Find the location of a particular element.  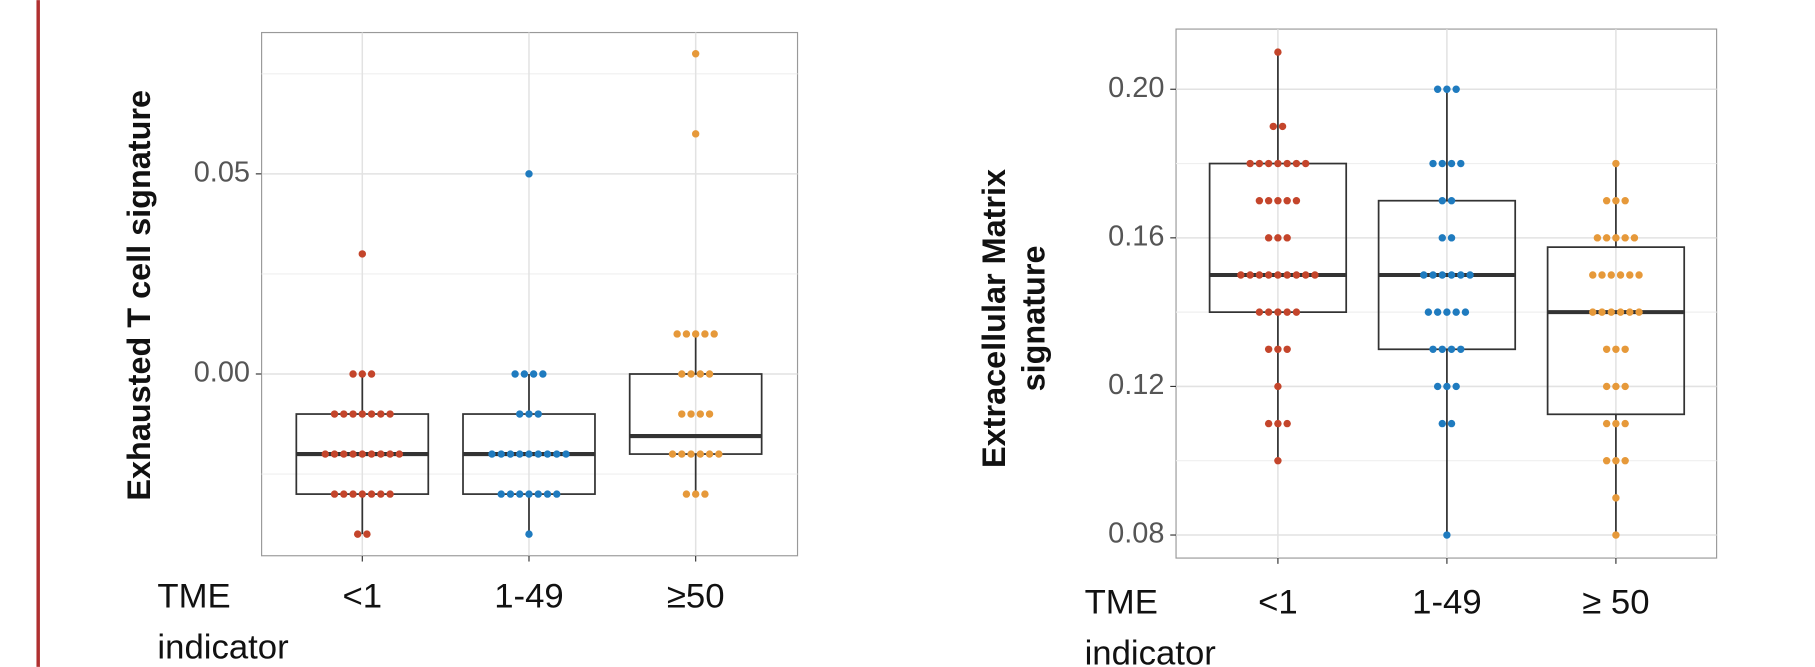

x-tick-label: ≥50 is located at coordinates (696, 597).